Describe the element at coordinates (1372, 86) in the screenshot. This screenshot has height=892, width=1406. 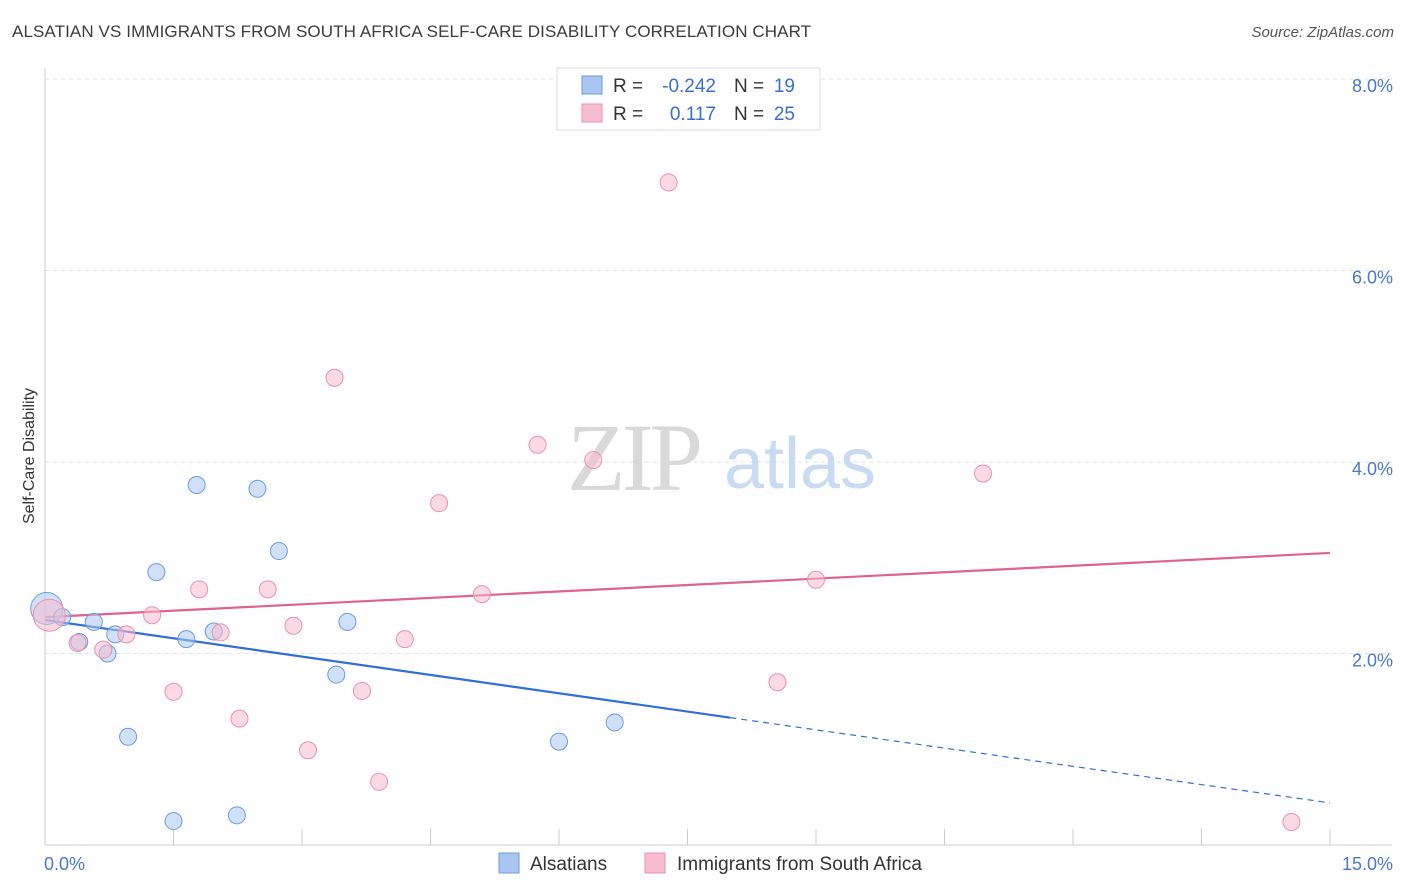
I see `y-tick-label: 8.0%` at that location.